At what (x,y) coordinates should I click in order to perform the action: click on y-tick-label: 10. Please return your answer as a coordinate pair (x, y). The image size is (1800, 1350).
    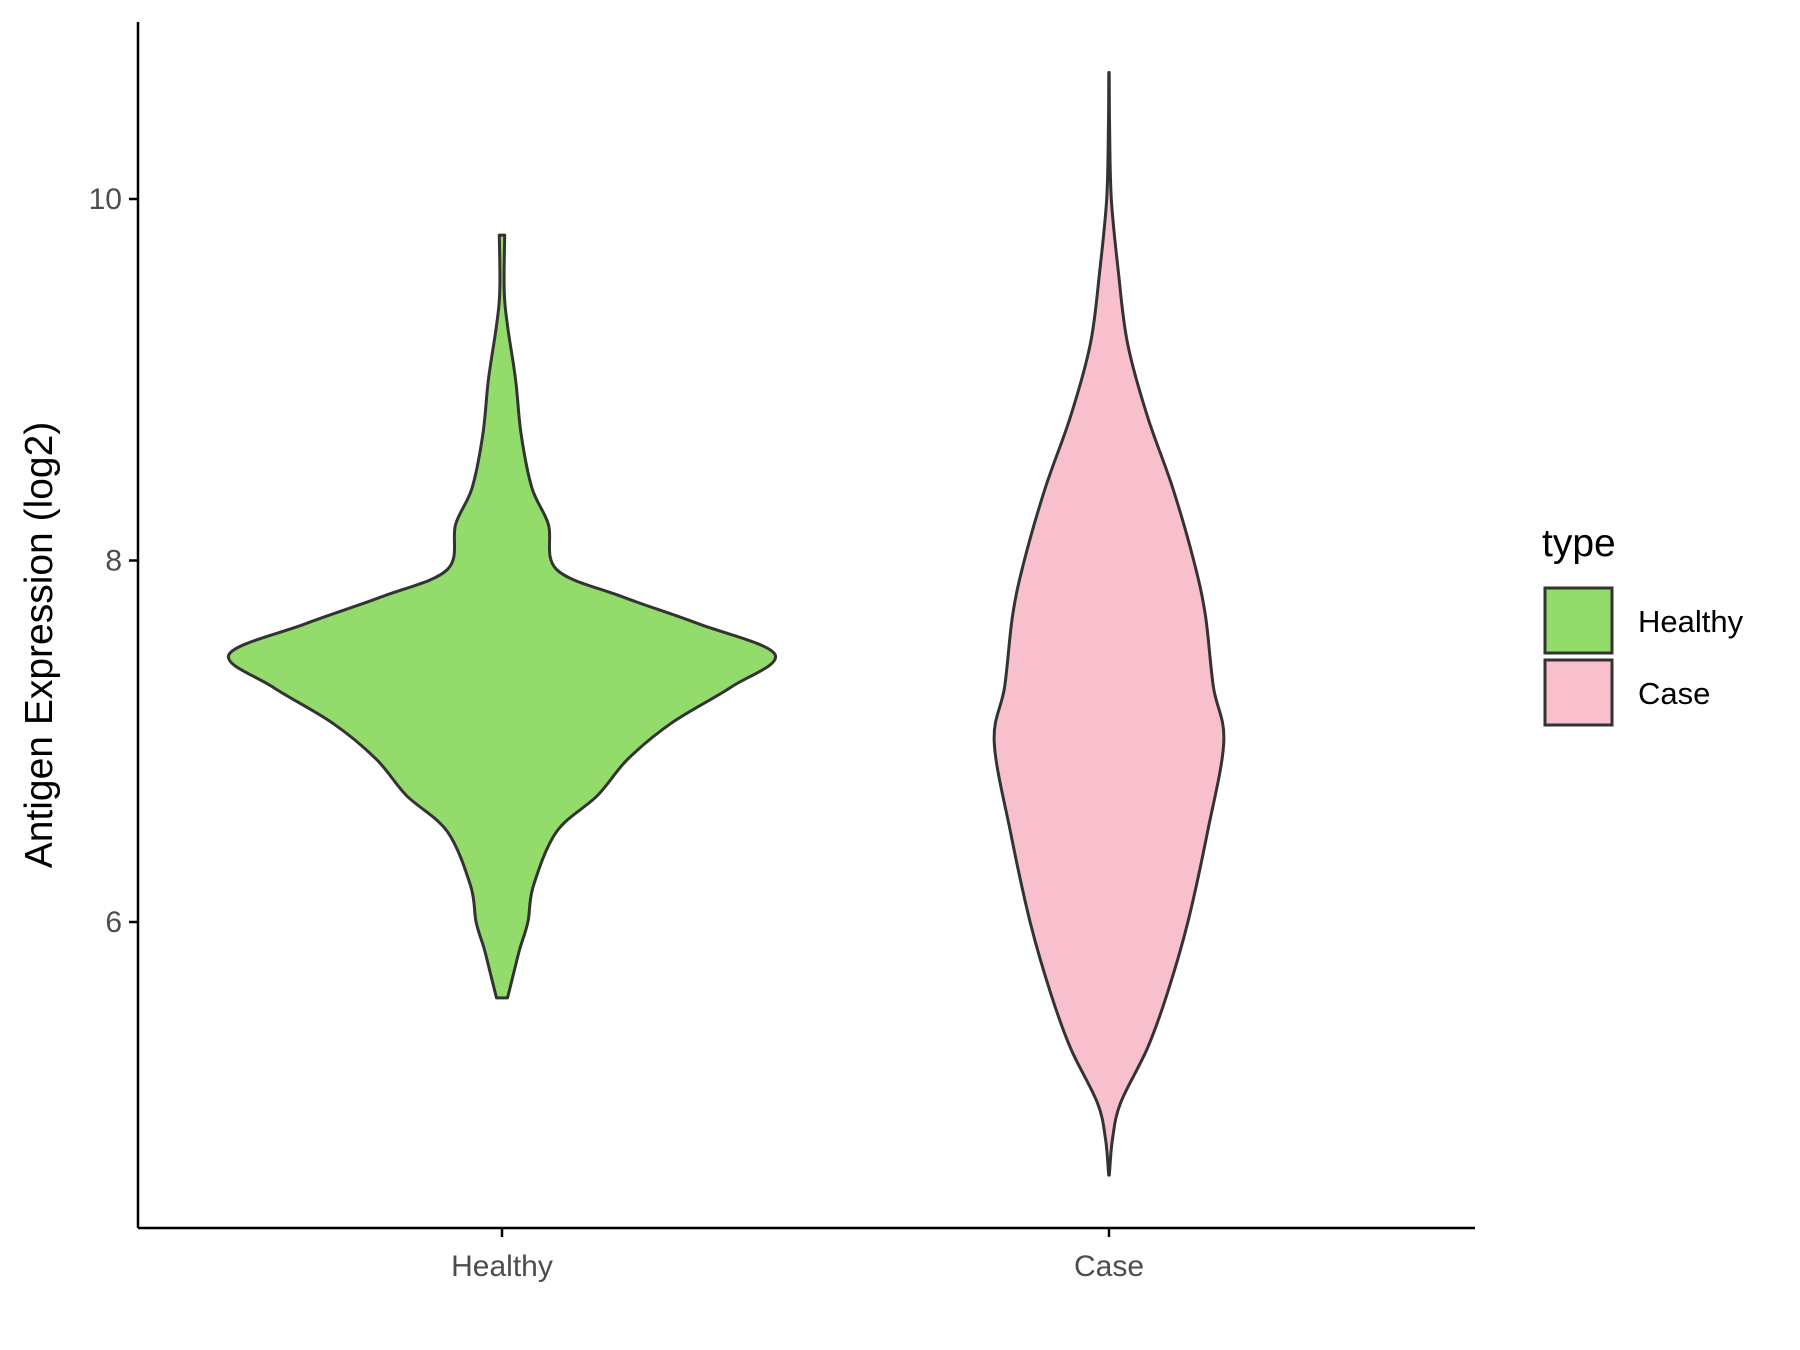
    Looking at the image, I should click on (105, 199).